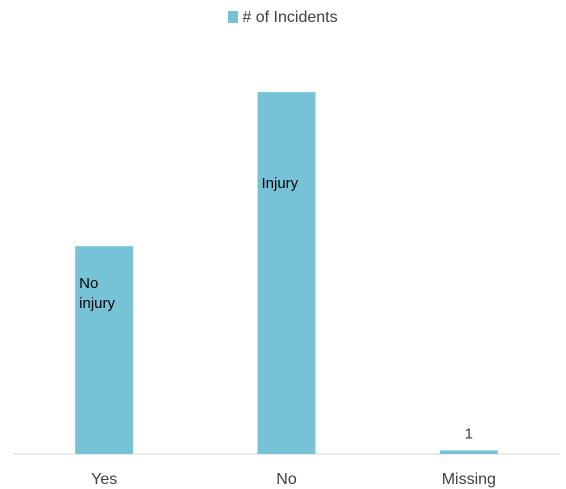 This screenshot has width=566, height=489. I want to click on x-tick-label: Missing, so click(469, 479).